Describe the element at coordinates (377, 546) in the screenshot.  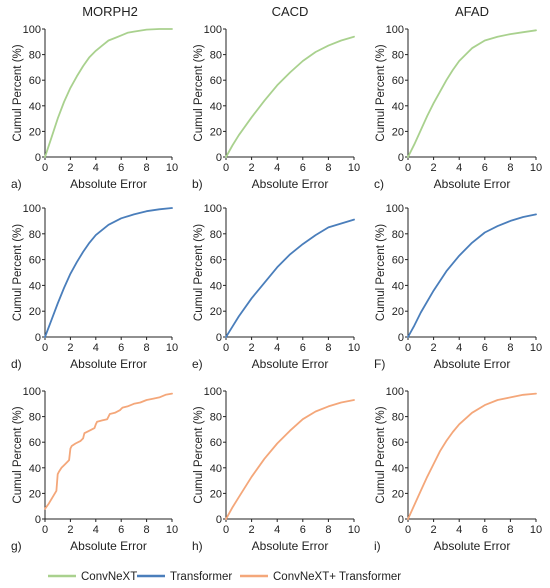
I see `panel-label: i)` at that location.